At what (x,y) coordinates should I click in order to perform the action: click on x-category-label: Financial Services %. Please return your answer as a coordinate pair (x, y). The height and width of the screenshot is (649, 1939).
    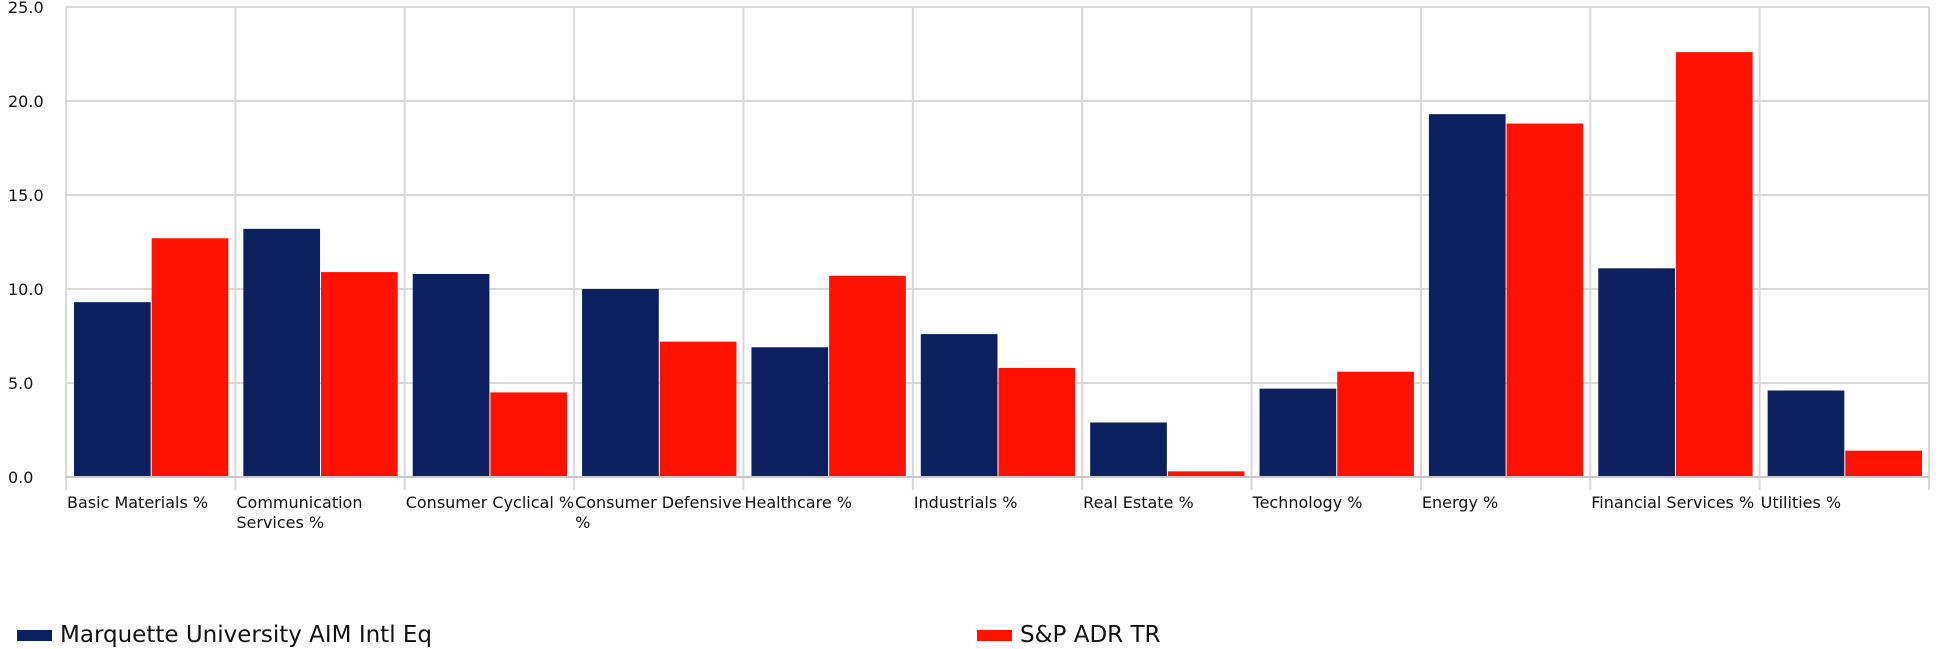
    Looking at the image, I should click on (1672, 502).